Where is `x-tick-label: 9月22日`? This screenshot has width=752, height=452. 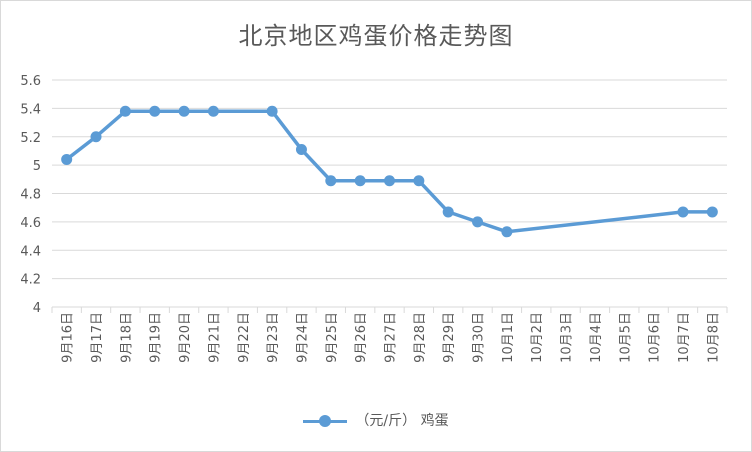 x-tick-label: 9月22日 is located at coordinates (244, 337).